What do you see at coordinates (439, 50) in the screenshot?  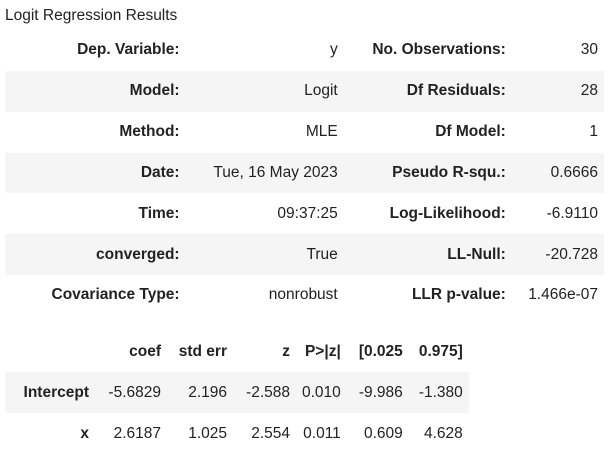 I see `summary-label: No. Observations:` at bounding box center [439, 50].